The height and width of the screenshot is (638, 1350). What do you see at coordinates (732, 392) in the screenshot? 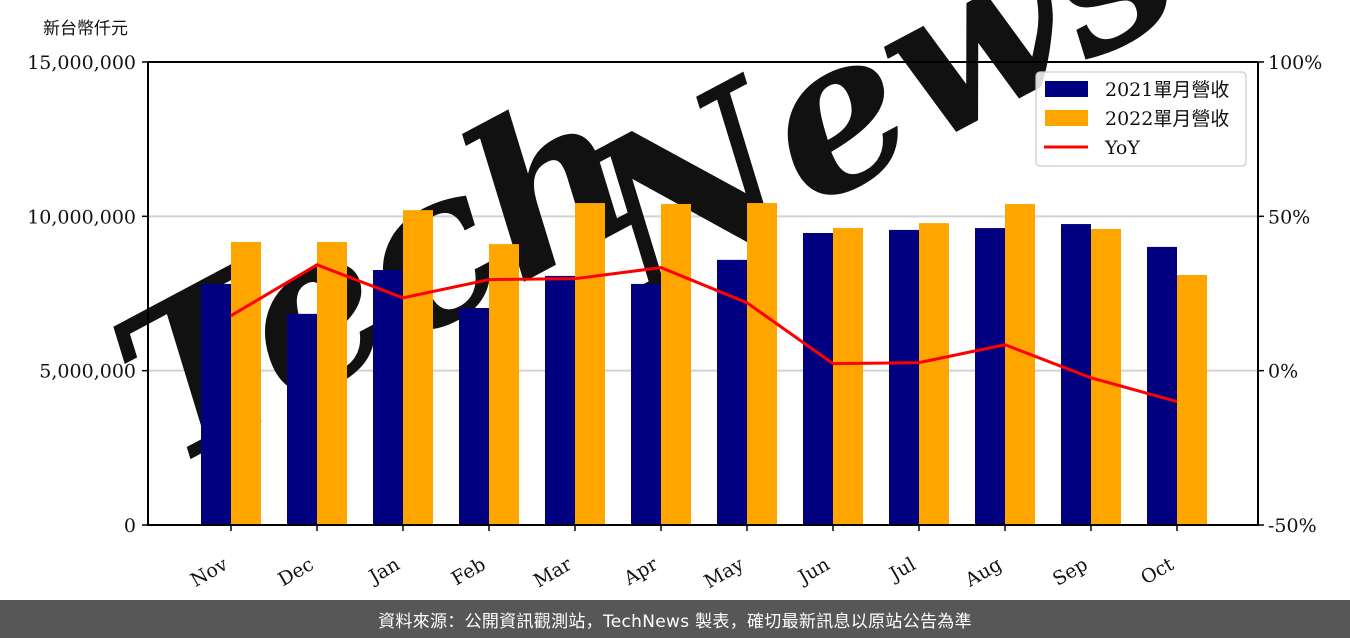
I see `bar-2021-may` at bounding box center [732, 392].